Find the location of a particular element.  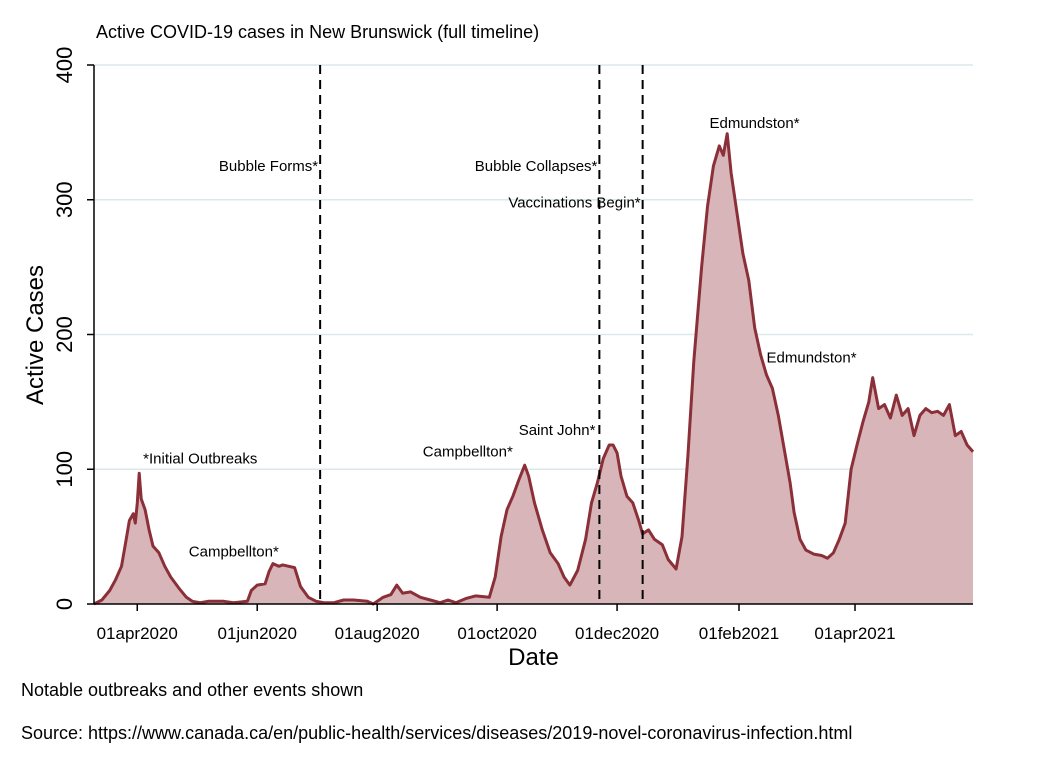

y-tick-label: 300 is located at coordinates (64, 199).